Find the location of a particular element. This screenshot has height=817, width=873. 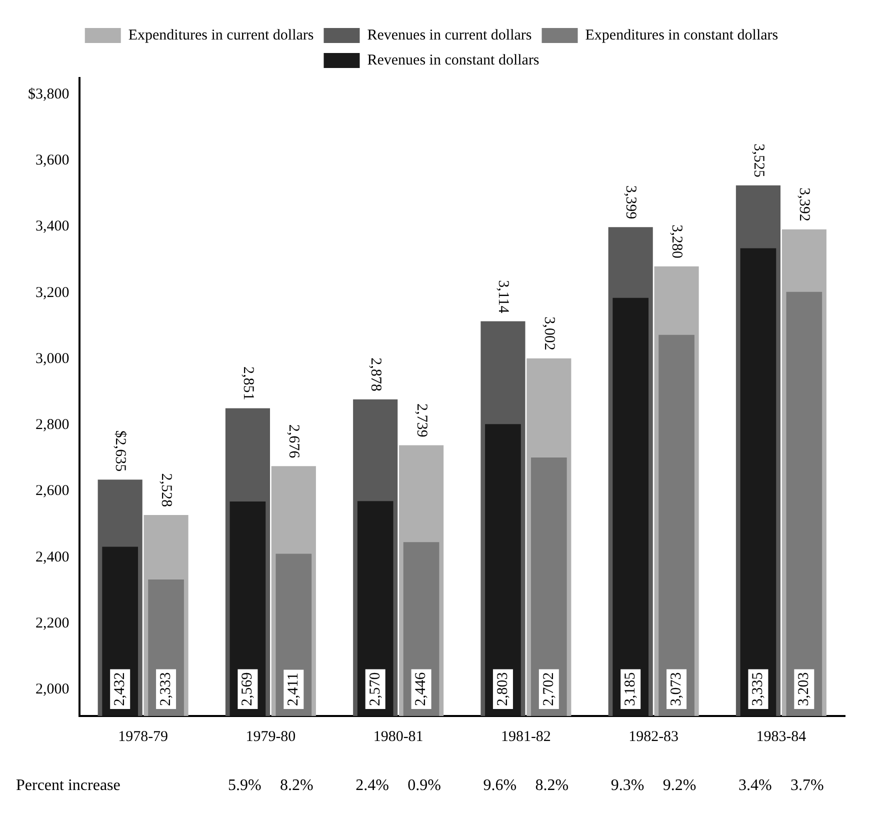

data-label: 2,569 is located at coordinates (248, 689).